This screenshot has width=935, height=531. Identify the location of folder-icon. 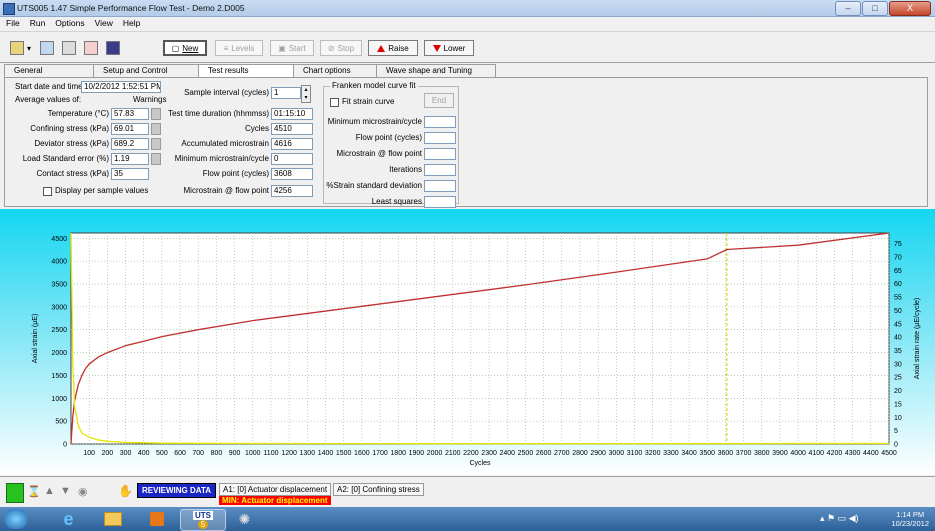
(112, 519).